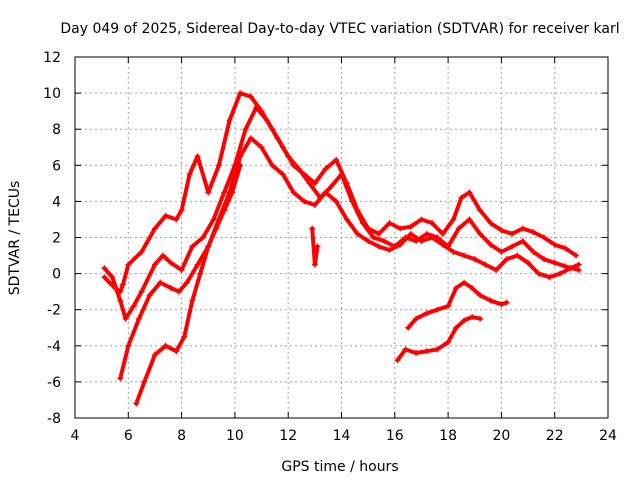 The width and height of the screenshot is (640, 480). I want to click on x-tick-label: 18, so click(448, 436).